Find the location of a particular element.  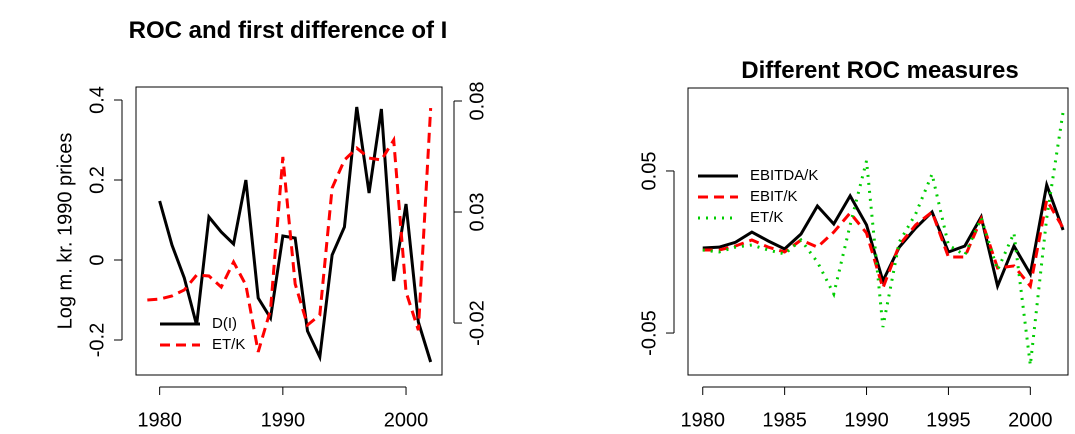

x-tick-label: 1985 is located at coordinates (784, 420).